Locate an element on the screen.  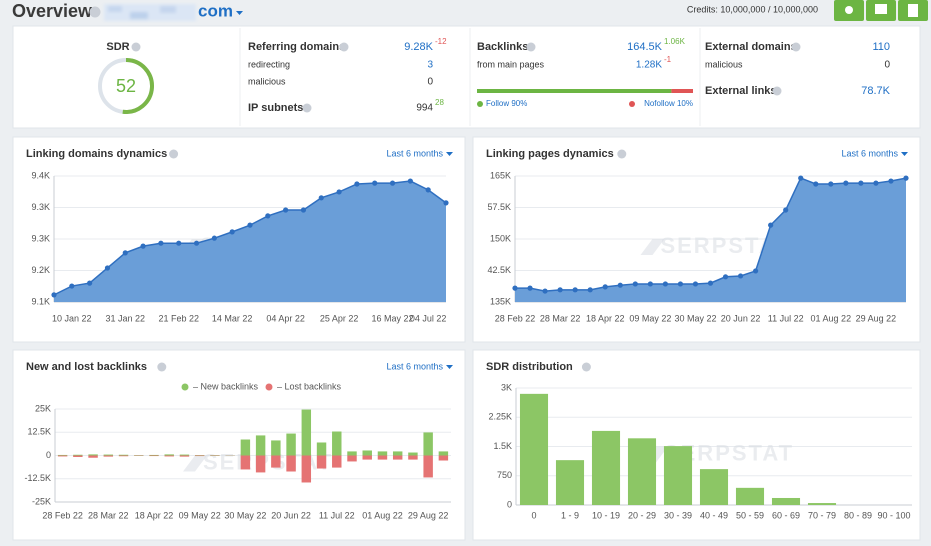
stat-value: 110 is located at coordinates (881, 47).